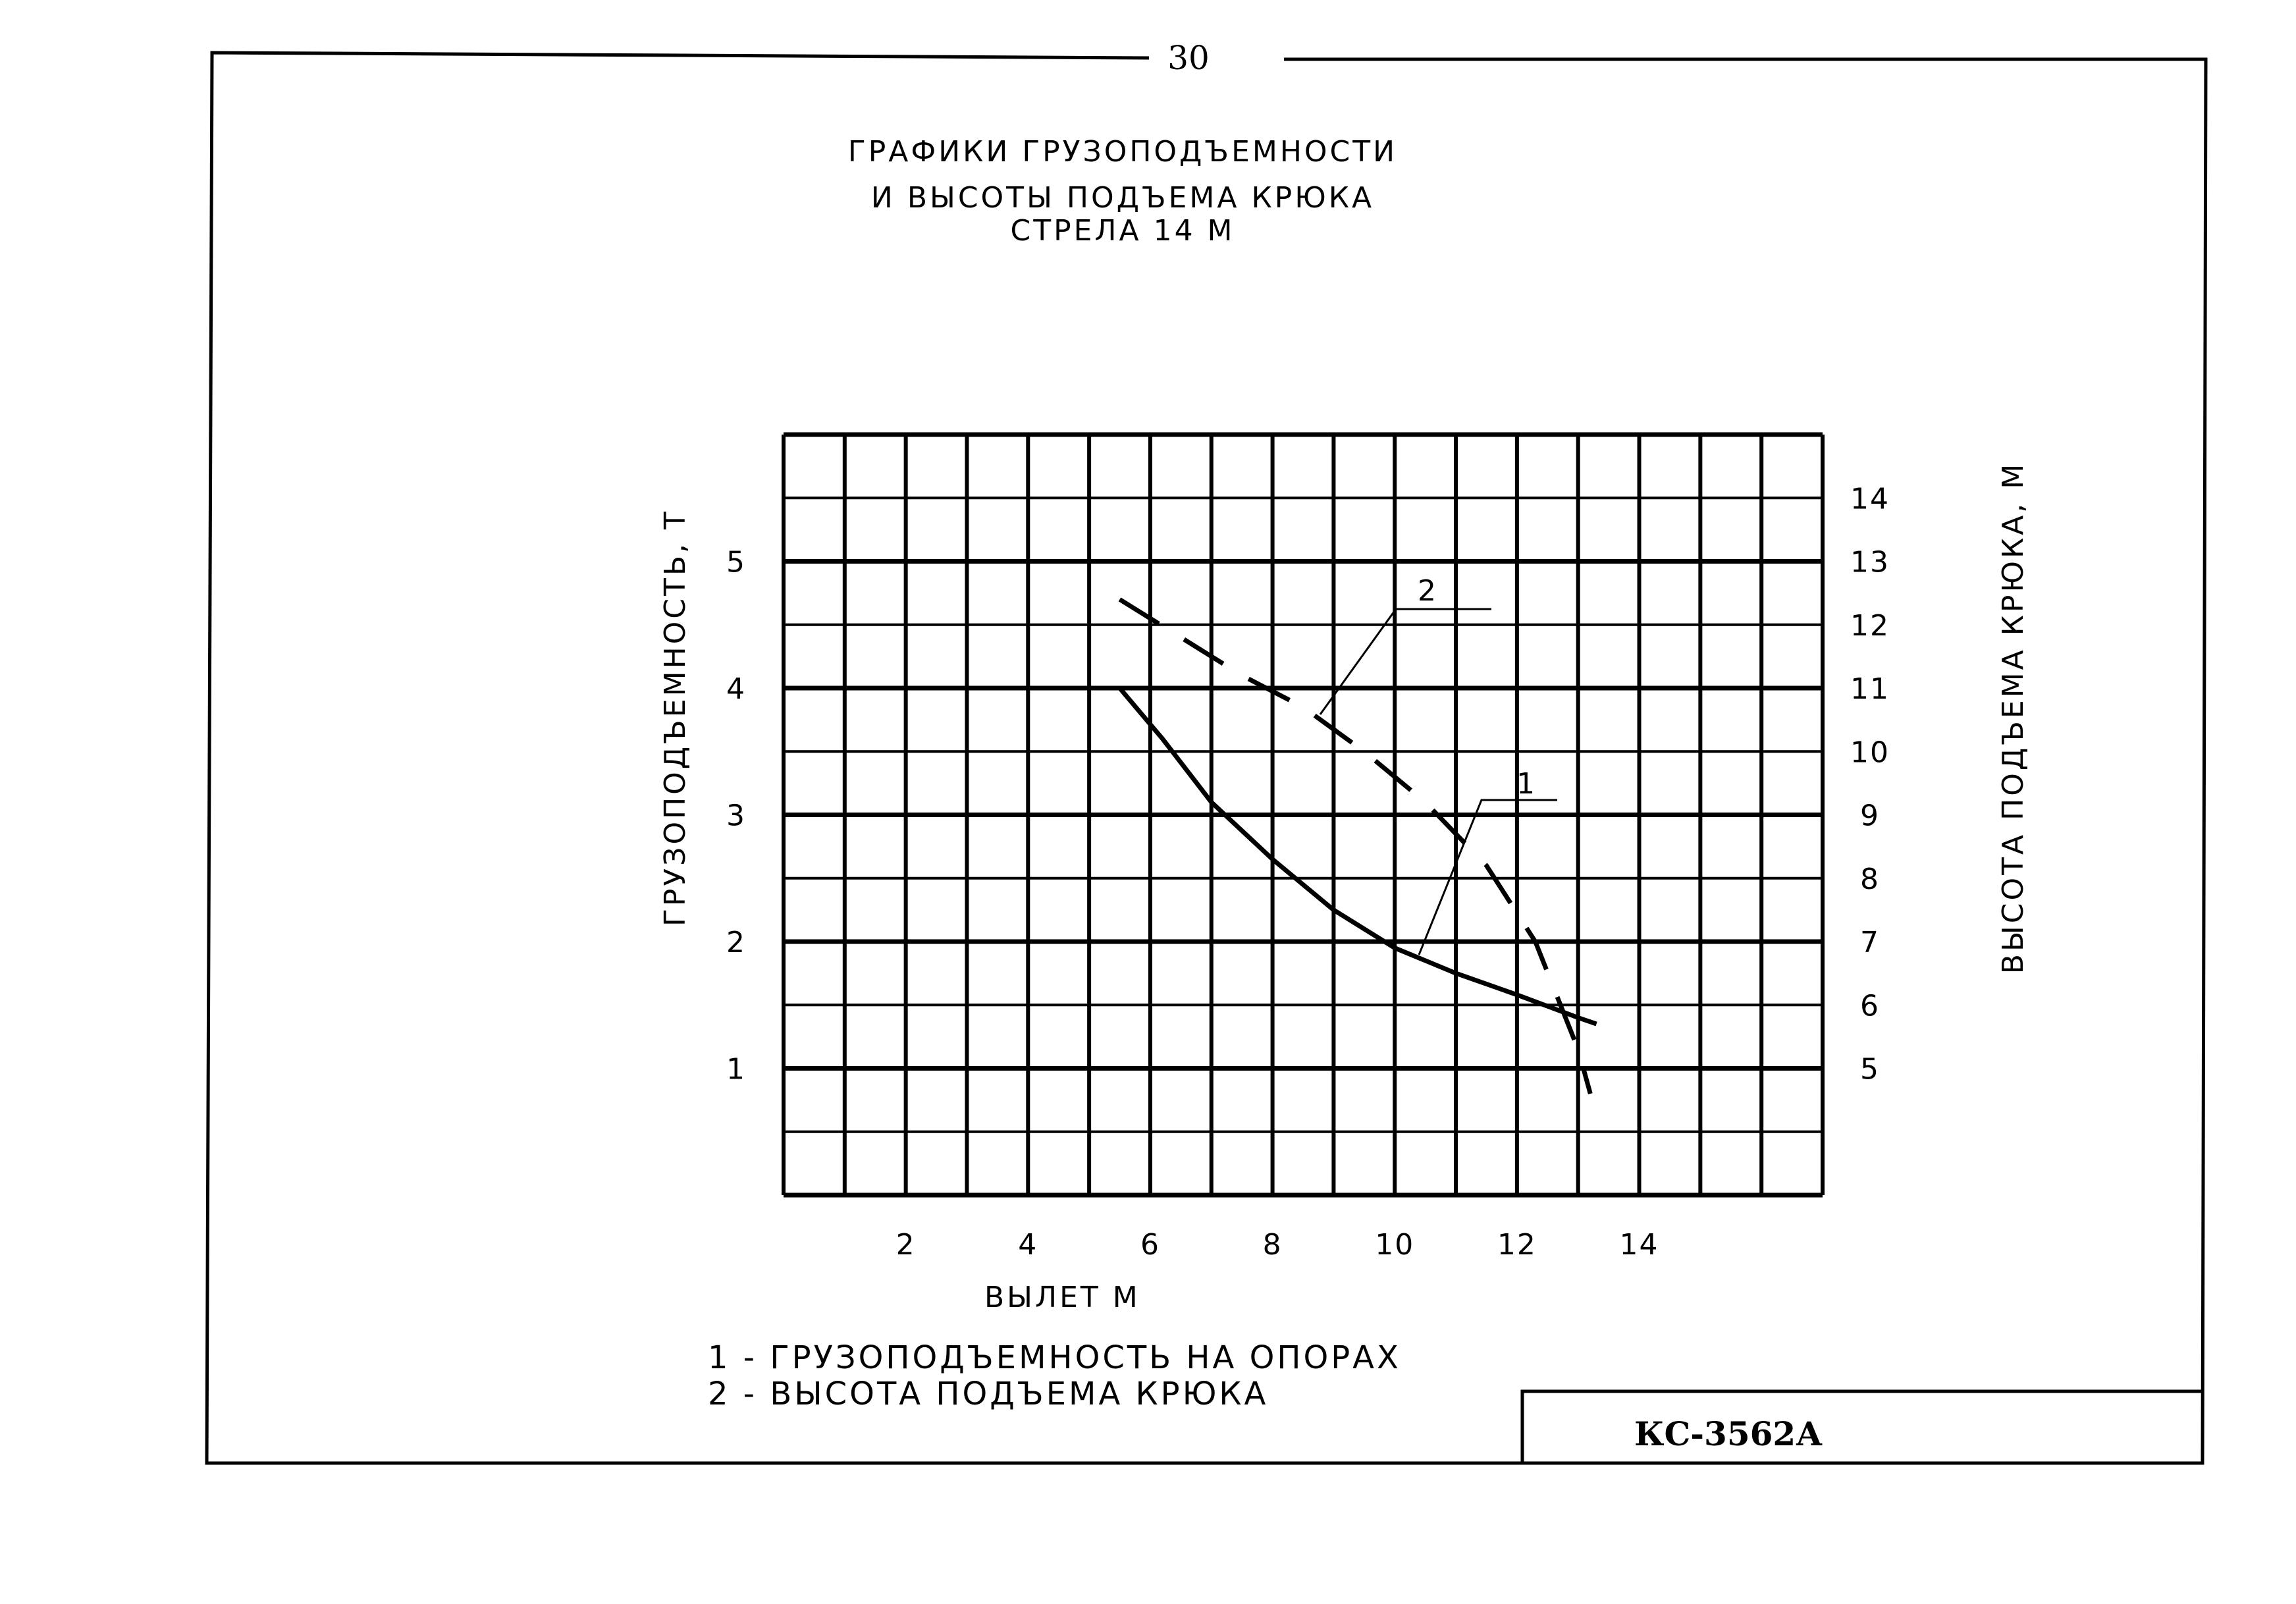  Describe the element at coordinates (1870, 626) in the screenshot. I see `y-right-tick-label: 12` at that location.